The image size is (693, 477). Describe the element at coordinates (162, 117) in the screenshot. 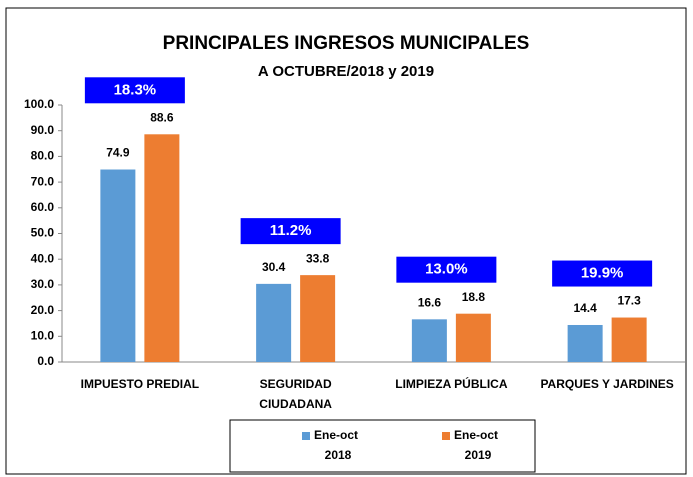

I see `value-label: 88.6` at that location.